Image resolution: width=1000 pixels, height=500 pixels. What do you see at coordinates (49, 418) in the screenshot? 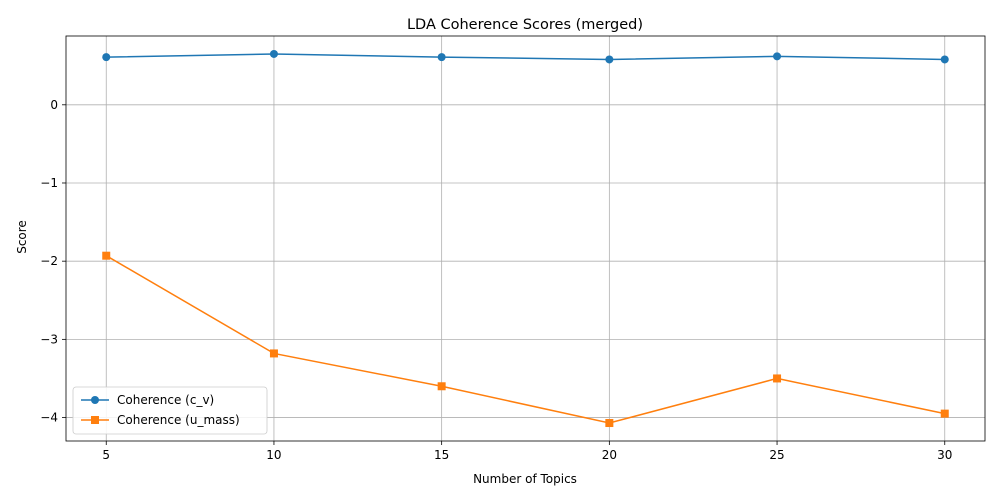
I see `y-tick-label: −4` at bounding box center [49, 418].